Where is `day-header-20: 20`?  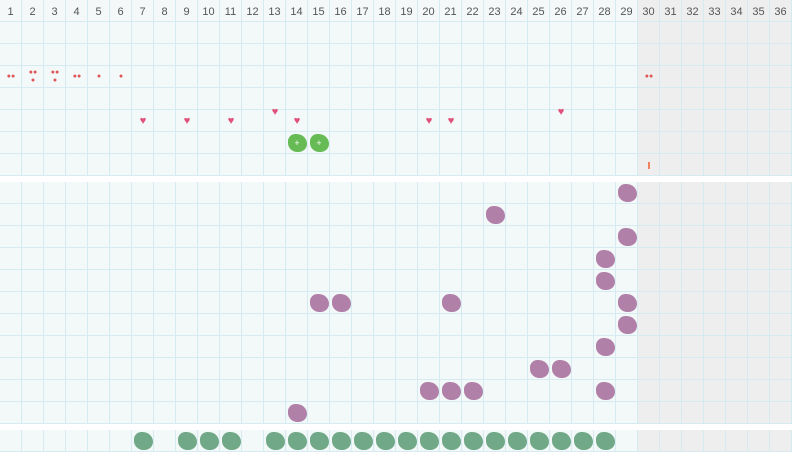 day-header-20: 20 is located at coordinates (429, 11).